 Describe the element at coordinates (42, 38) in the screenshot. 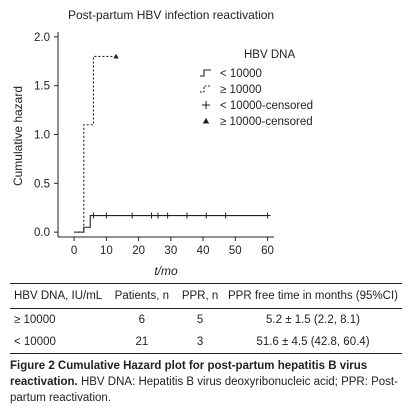

I see `y-tick-label: 2.0` at that location.